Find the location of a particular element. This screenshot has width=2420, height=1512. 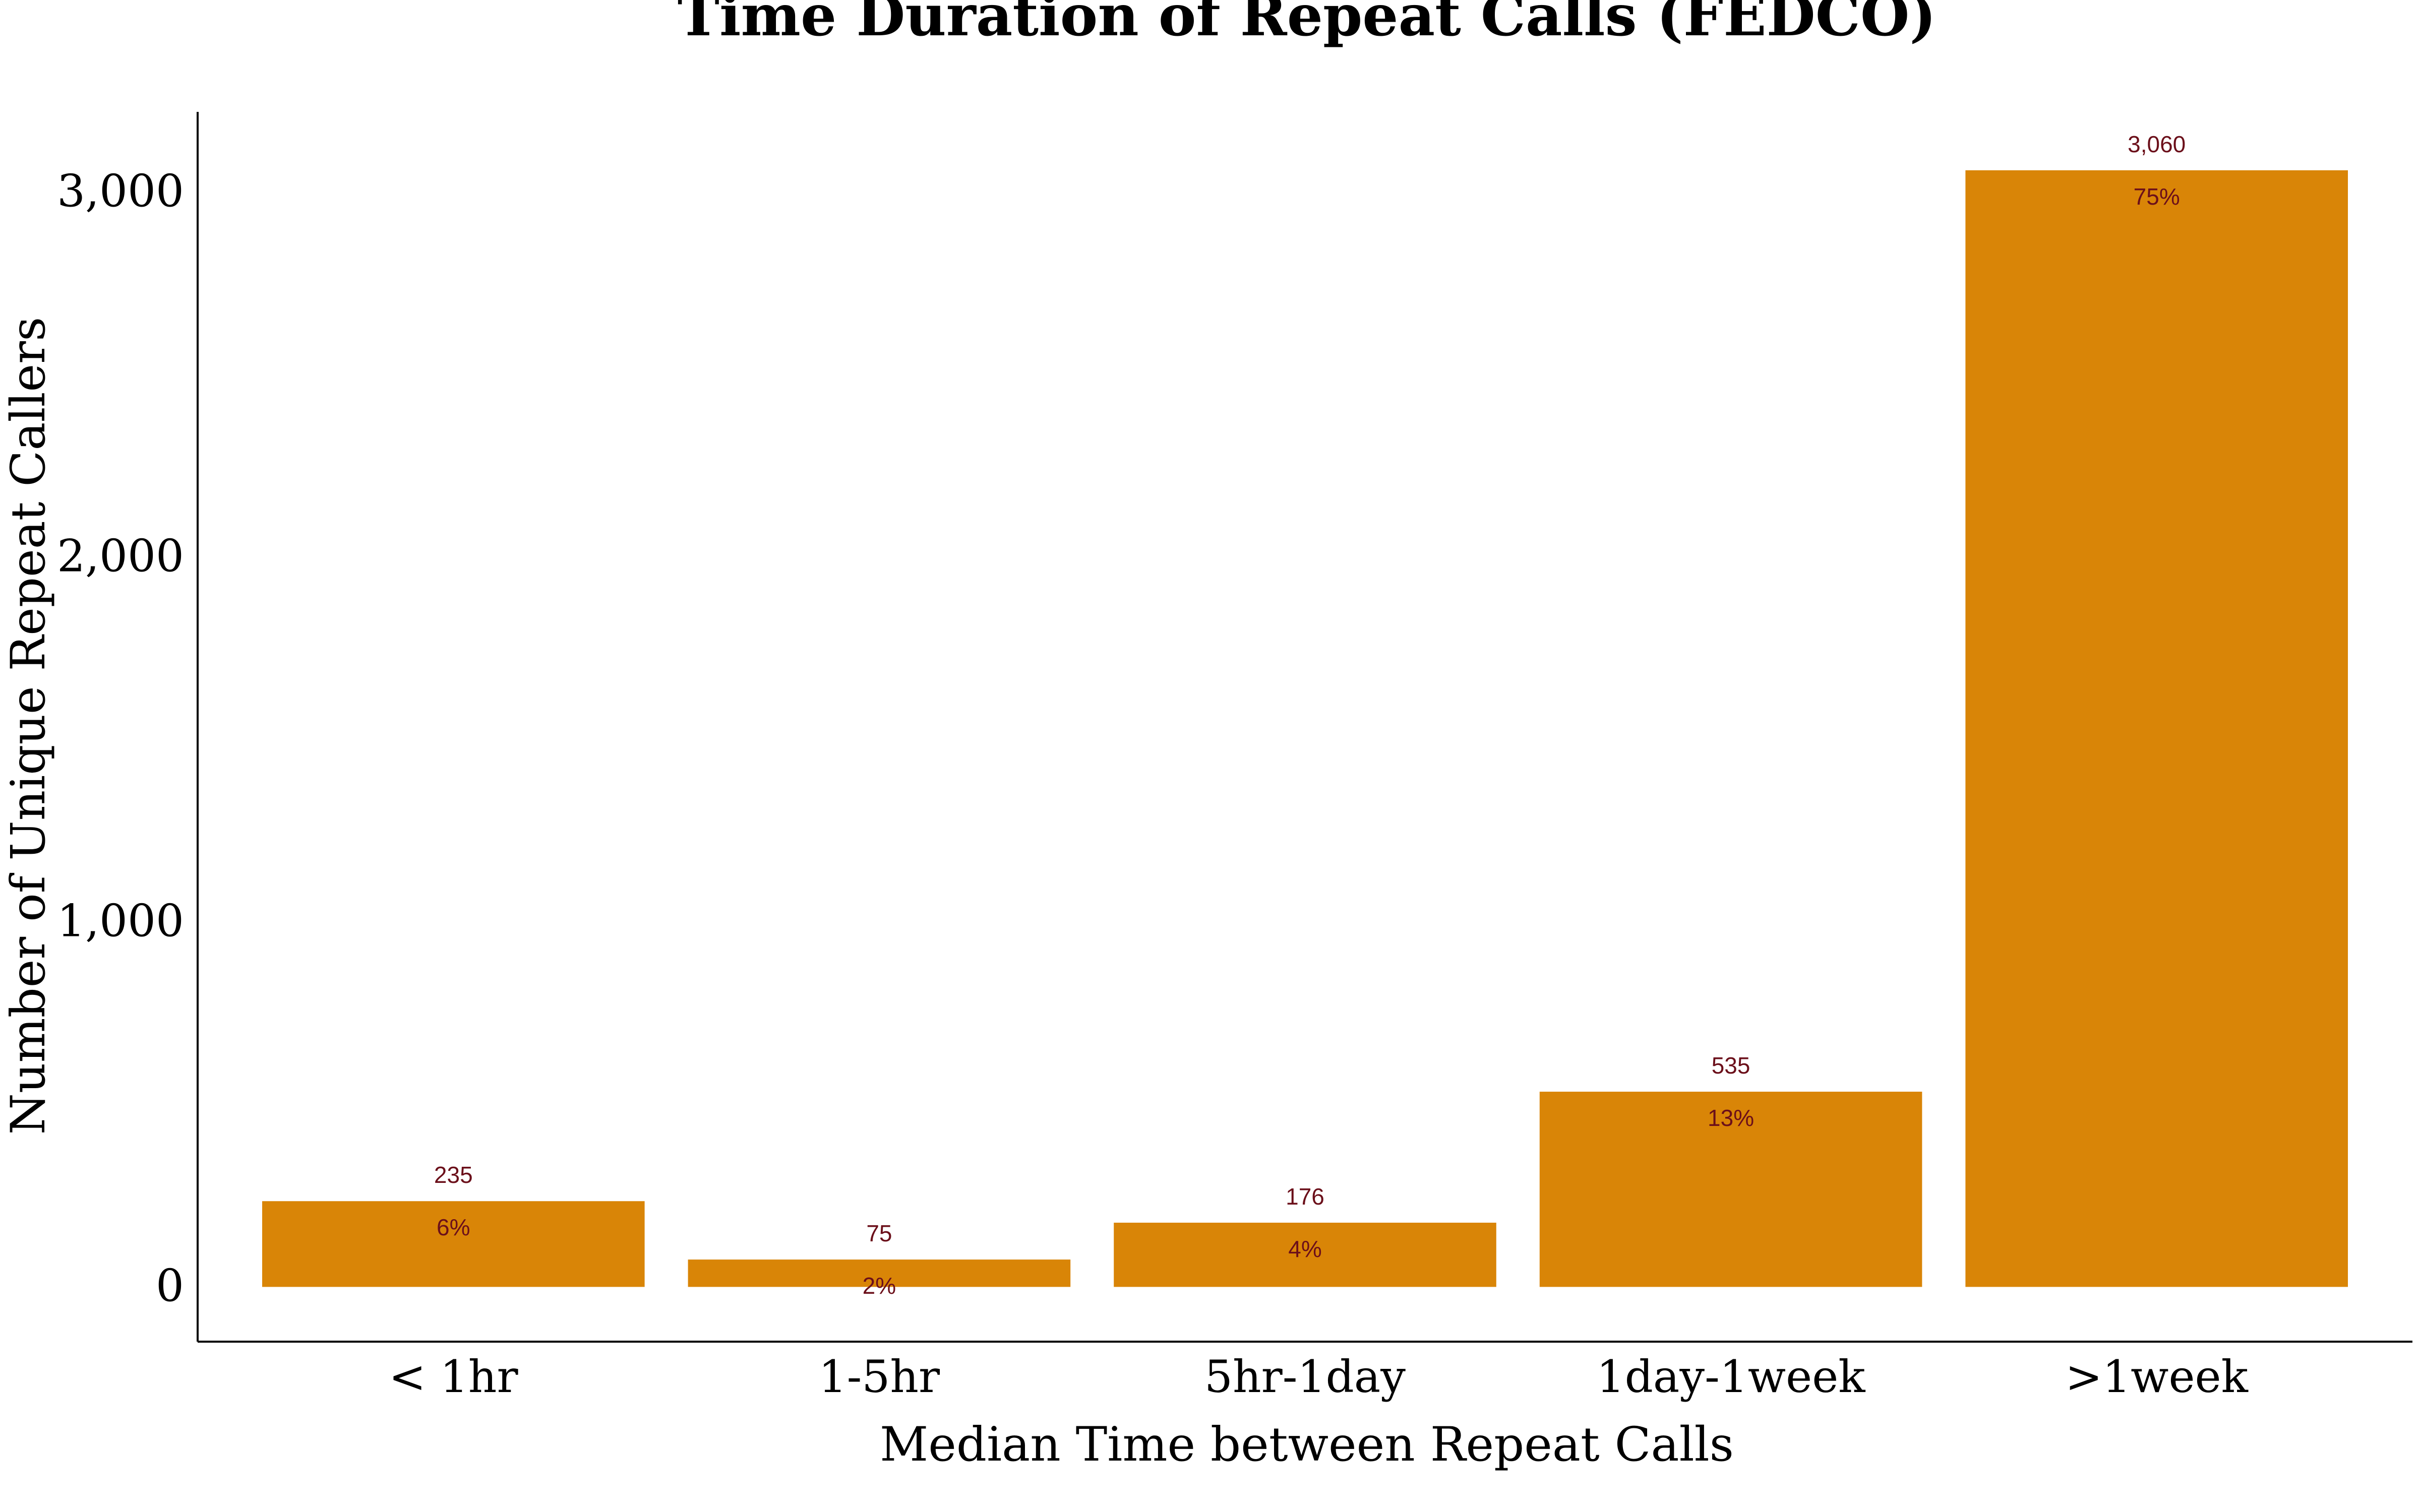

x-tick-label: 5hr-1day is located at coordinates (1305, 1377).